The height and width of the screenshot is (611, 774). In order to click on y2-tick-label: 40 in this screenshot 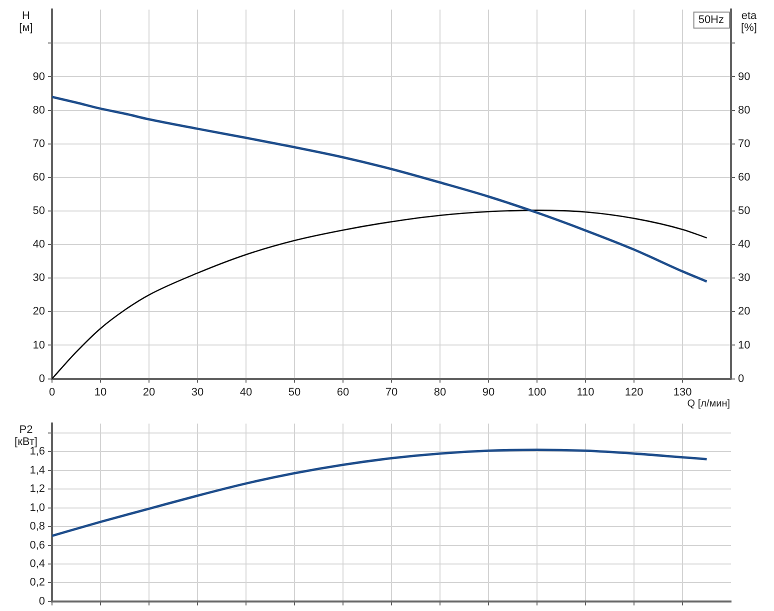, I will do `click(744, 244)`.